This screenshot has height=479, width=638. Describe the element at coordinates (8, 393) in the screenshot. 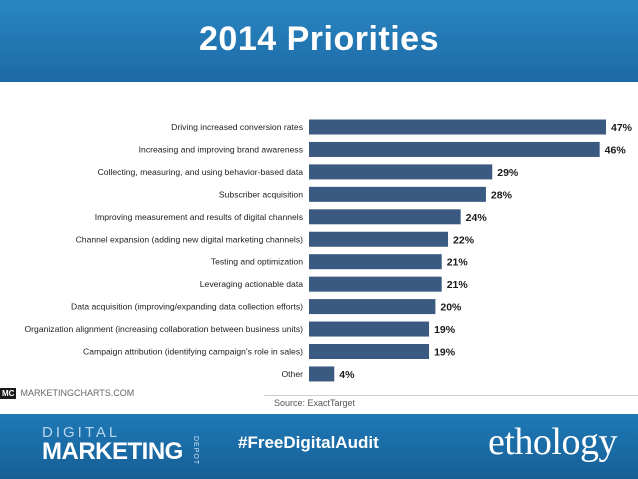

I see `mc-badge: MC` at that location.